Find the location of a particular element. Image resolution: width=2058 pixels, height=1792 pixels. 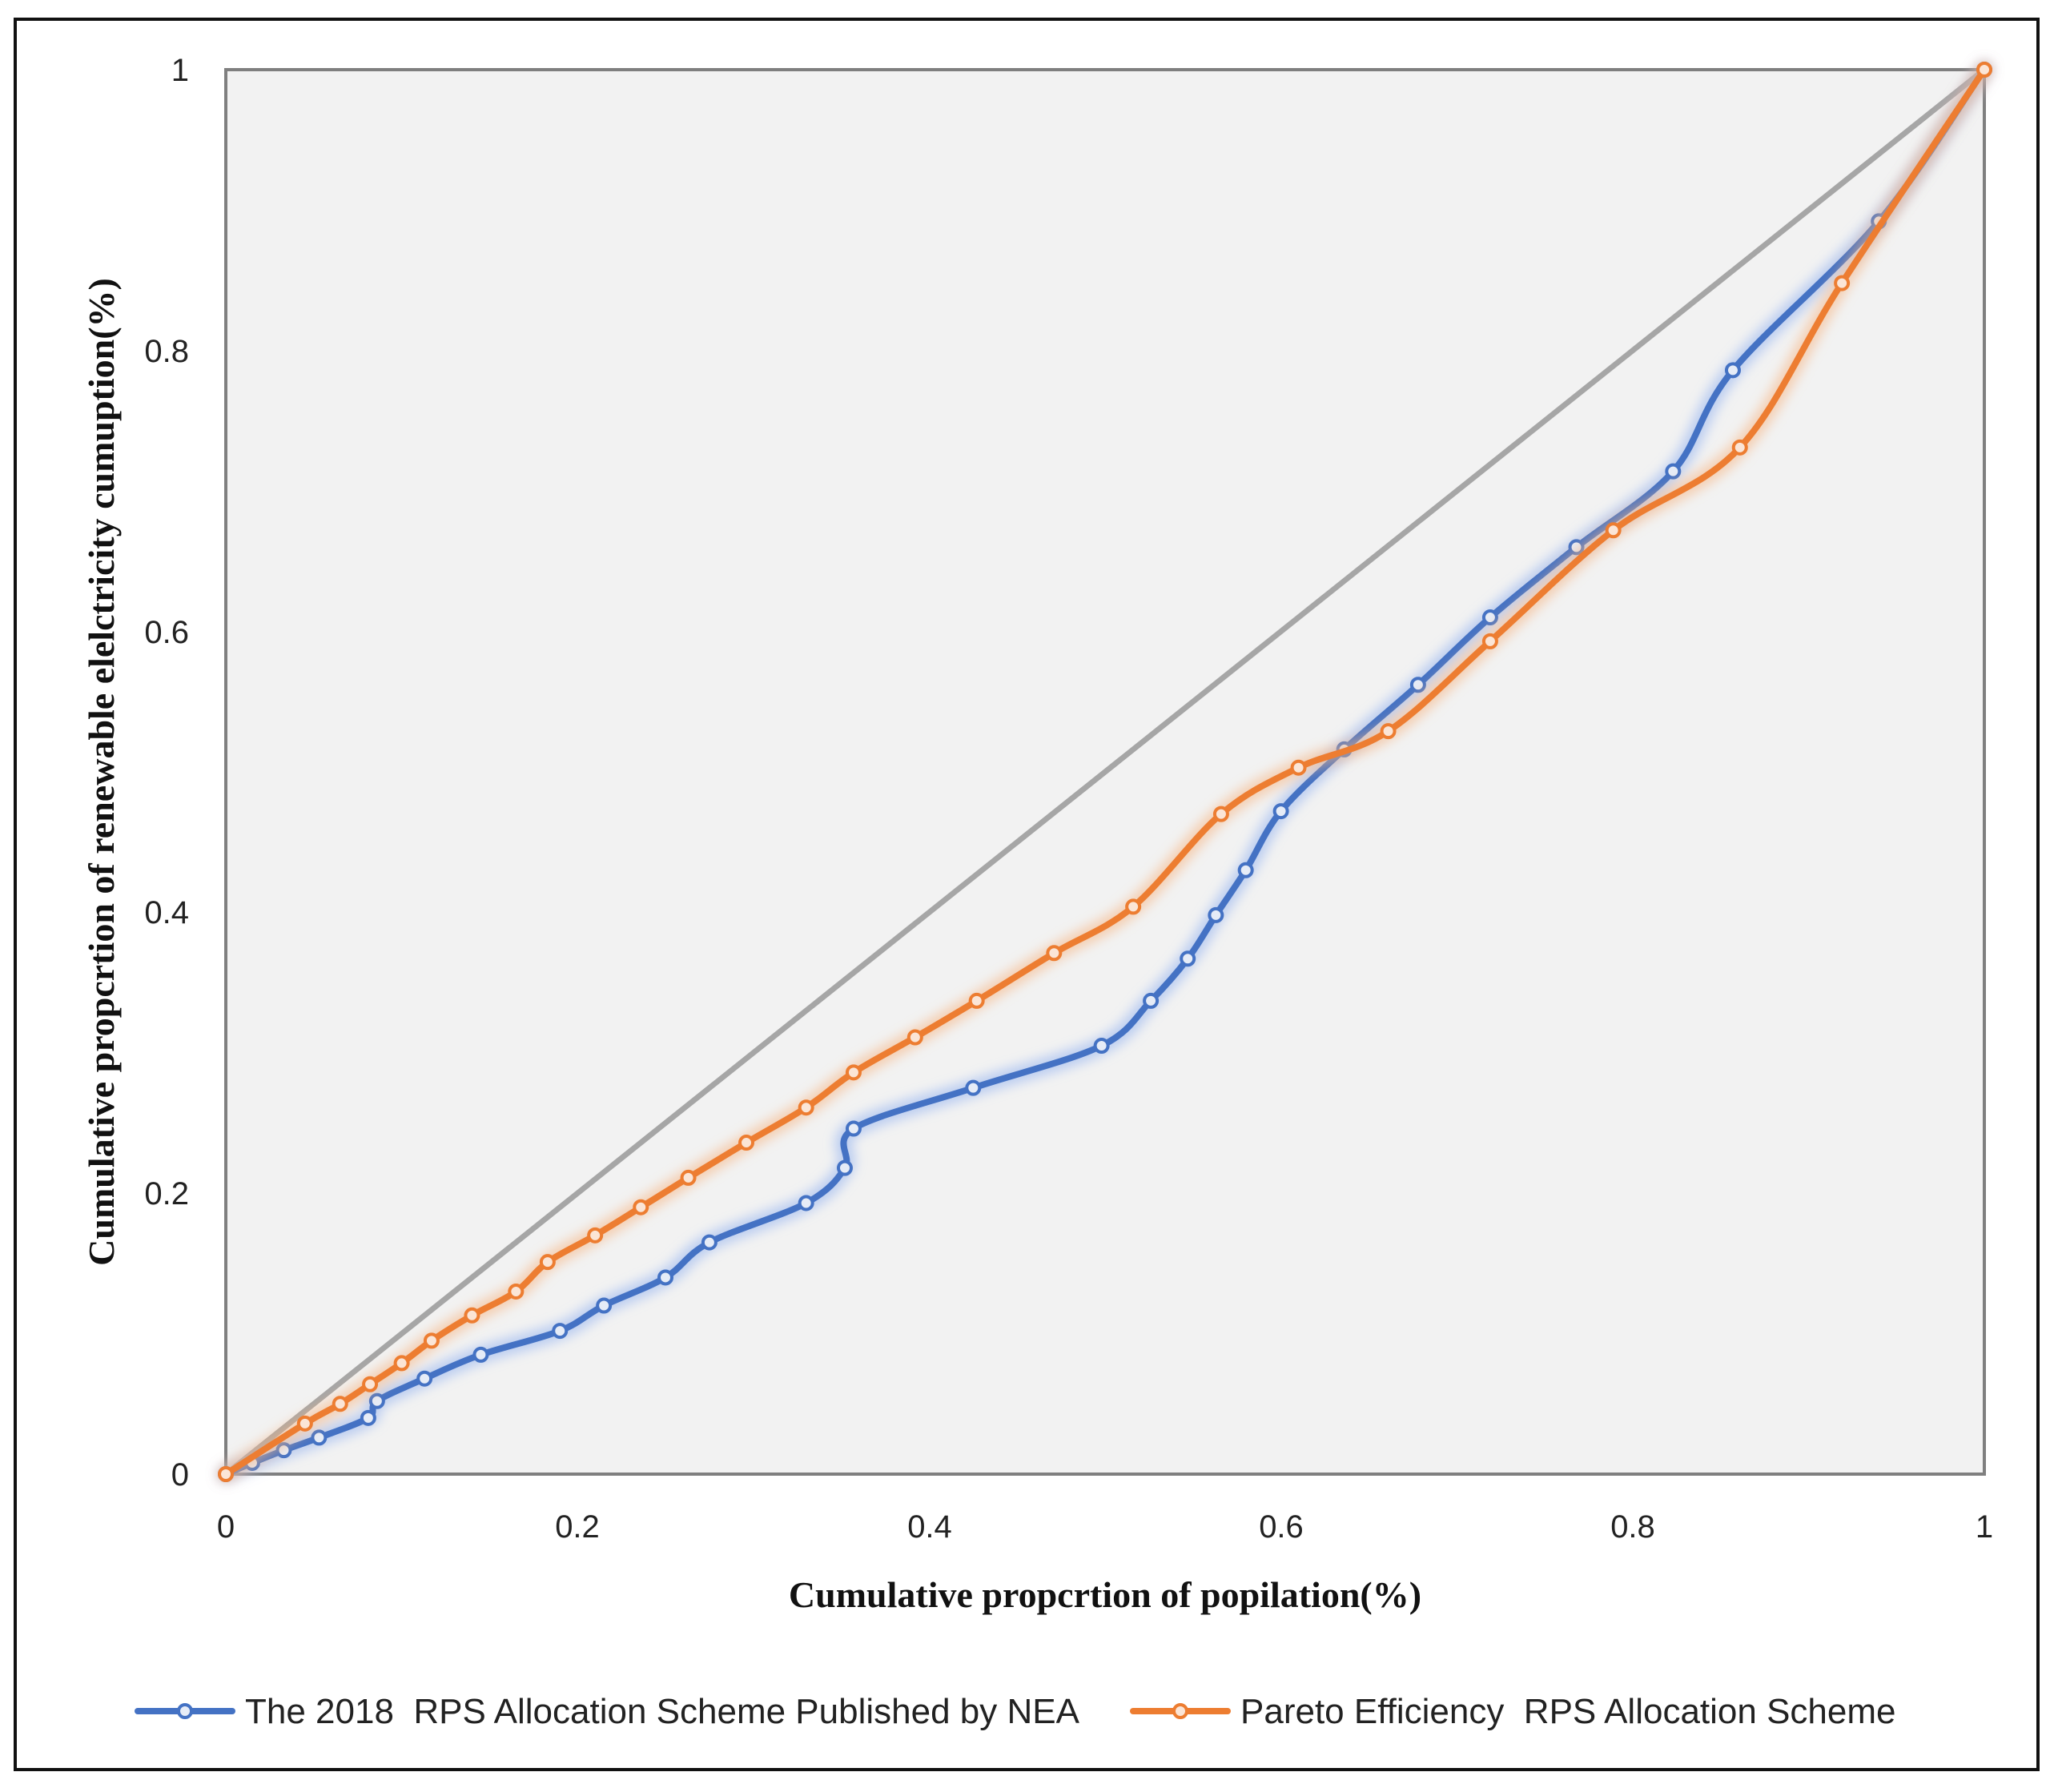

legend-marker-nea is located at coordinates (185, 1711).